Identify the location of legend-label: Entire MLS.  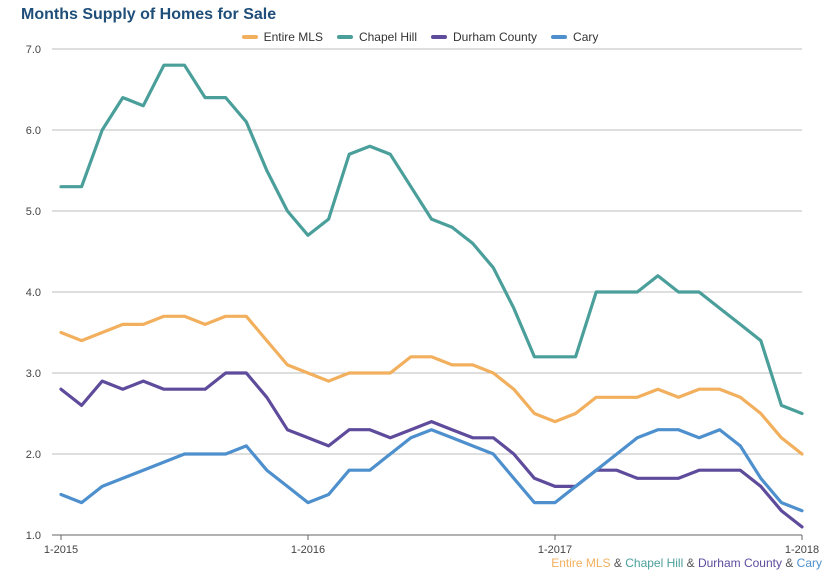
(293, 37).